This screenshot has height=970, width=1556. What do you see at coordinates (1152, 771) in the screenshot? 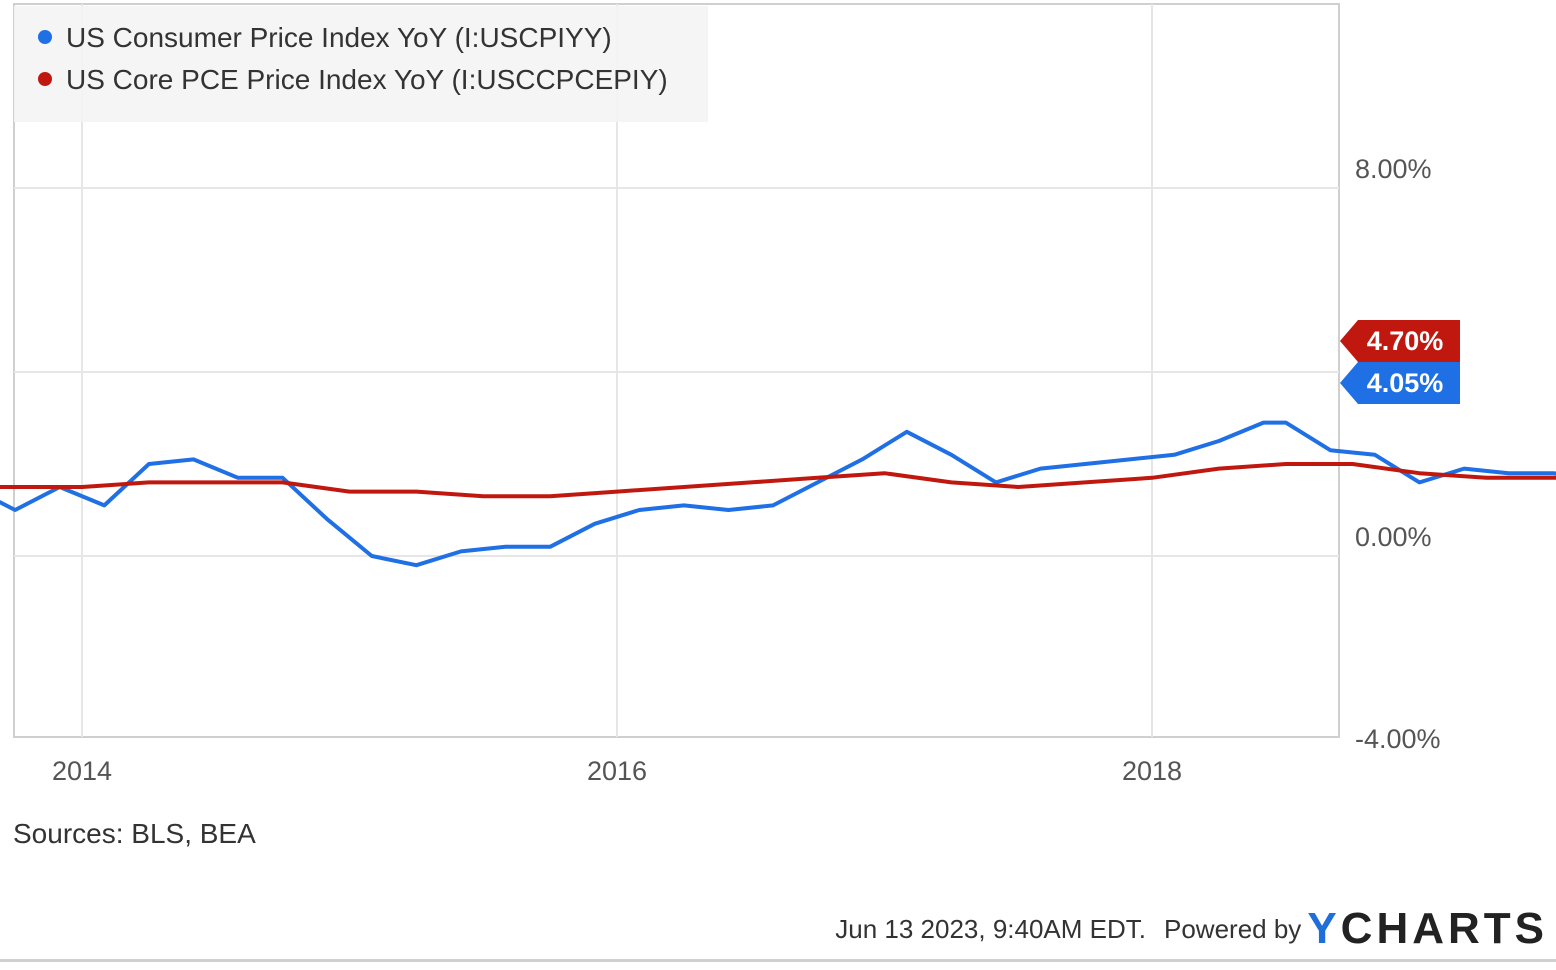
I see `x-tick-label: 2018` at bounding box center [1152, 771].